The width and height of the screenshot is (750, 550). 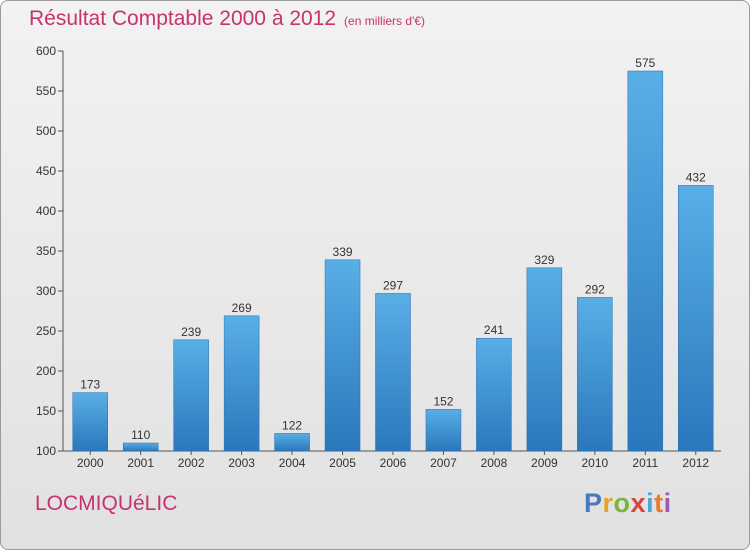 What do you see at coordinates (443, 463) in the screenshot?
I see `x-tick-label: 2007` at bounding box center [443, 463].